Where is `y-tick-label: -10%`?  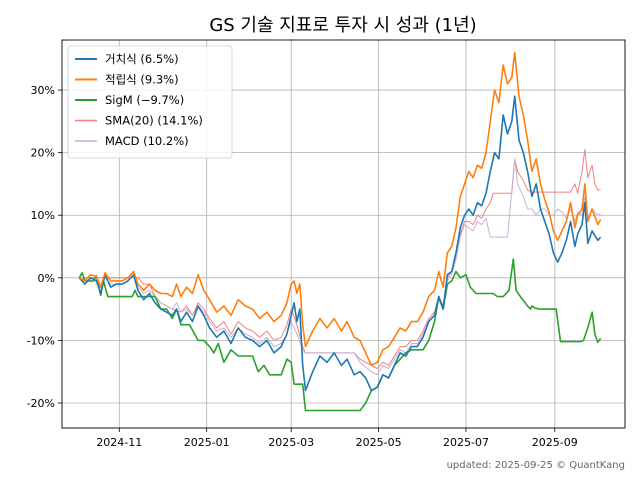 y-tick-label: -10% is located at coordinates (41, 340).